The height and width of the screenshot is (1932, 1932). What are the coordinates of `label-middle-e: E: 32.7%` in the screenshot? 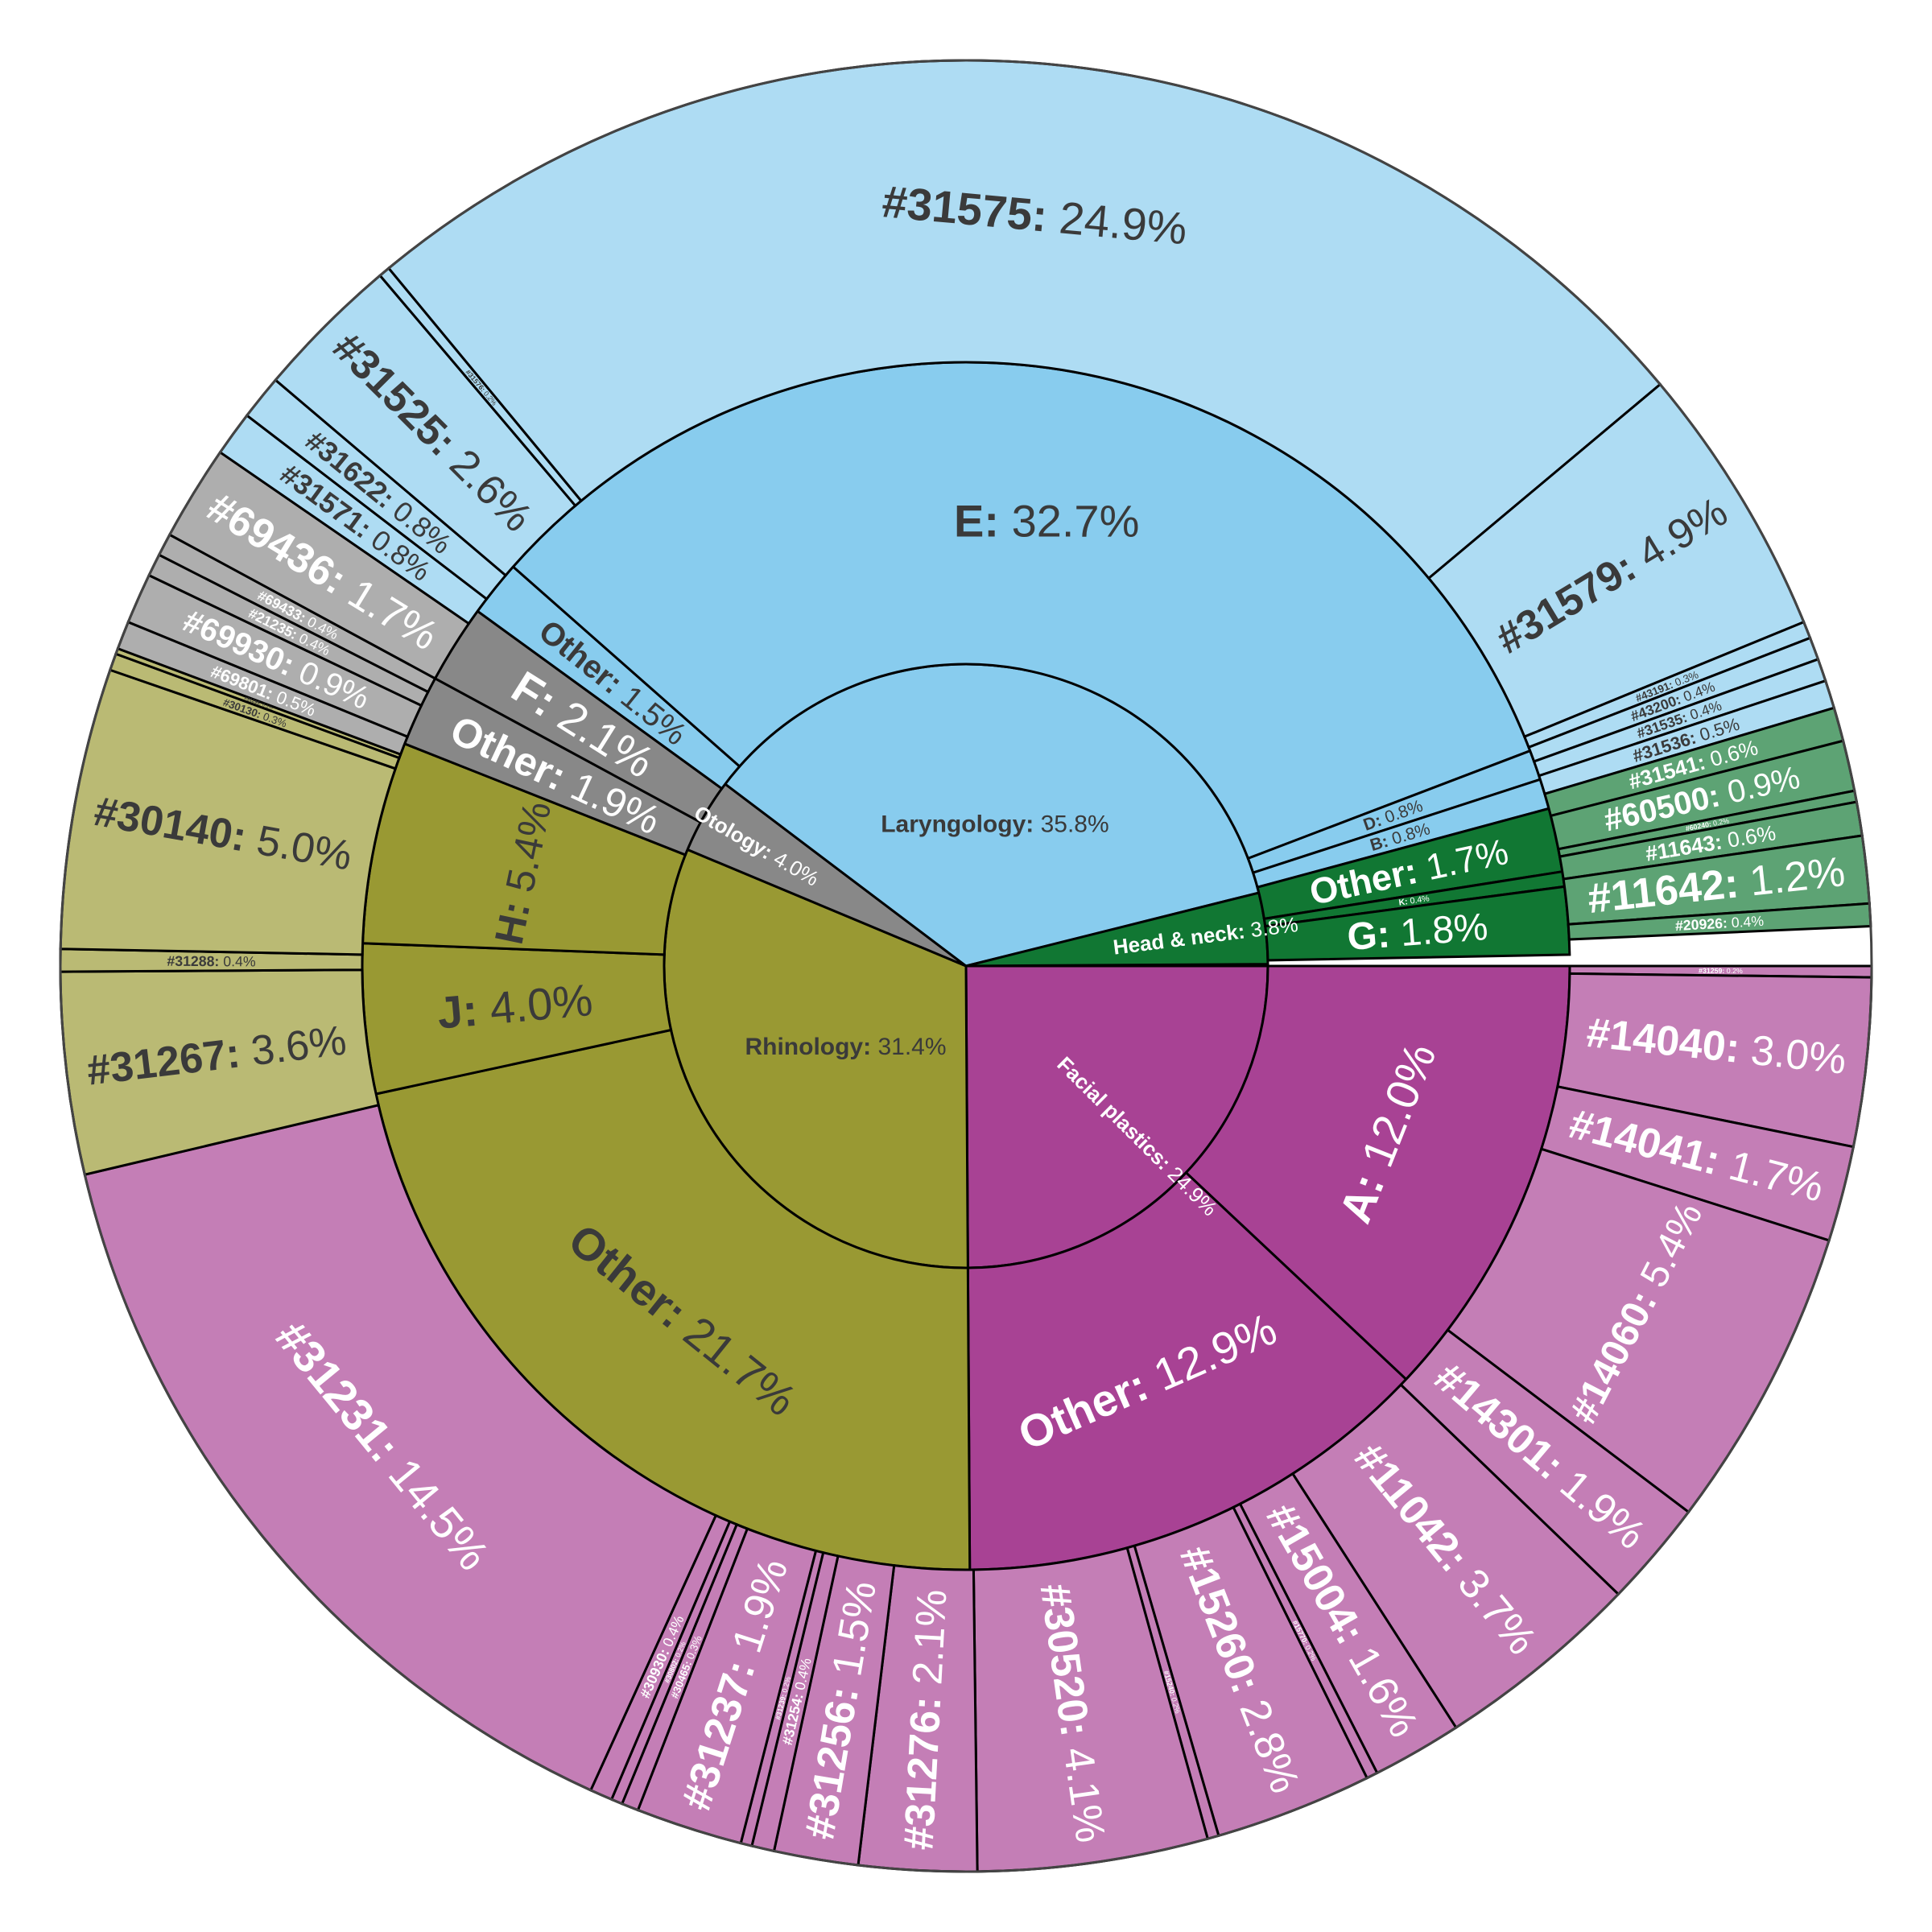 It's located at (1046, 520).